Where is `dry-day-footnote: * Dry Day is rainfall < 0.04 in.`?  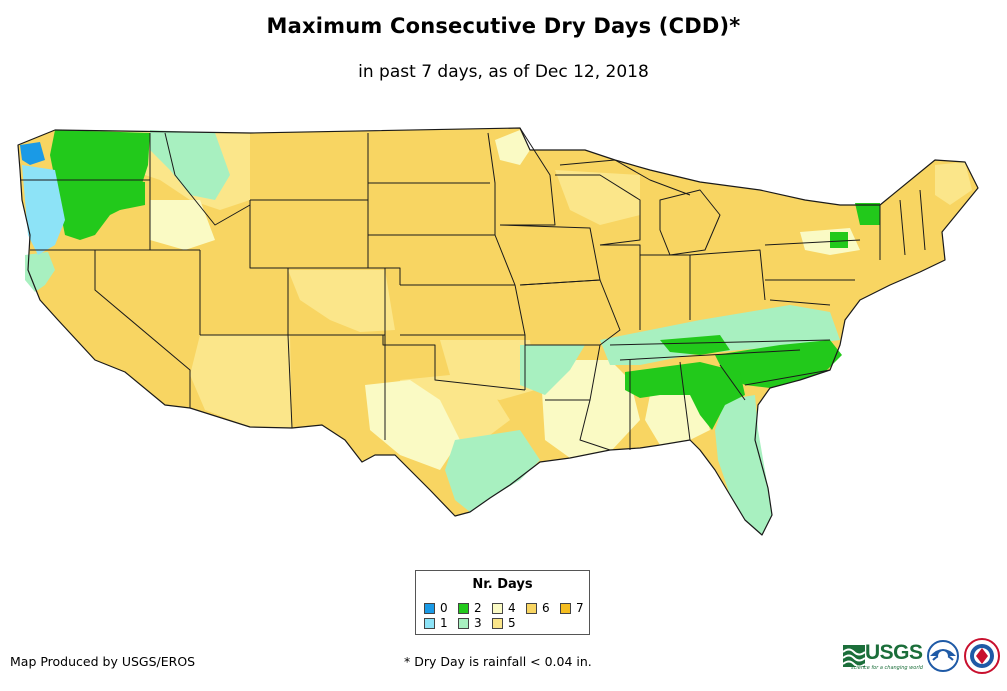
dry-day-footnote: * Dry Day is rainfall < 0.04 in. is located at coordinates (498, 661).